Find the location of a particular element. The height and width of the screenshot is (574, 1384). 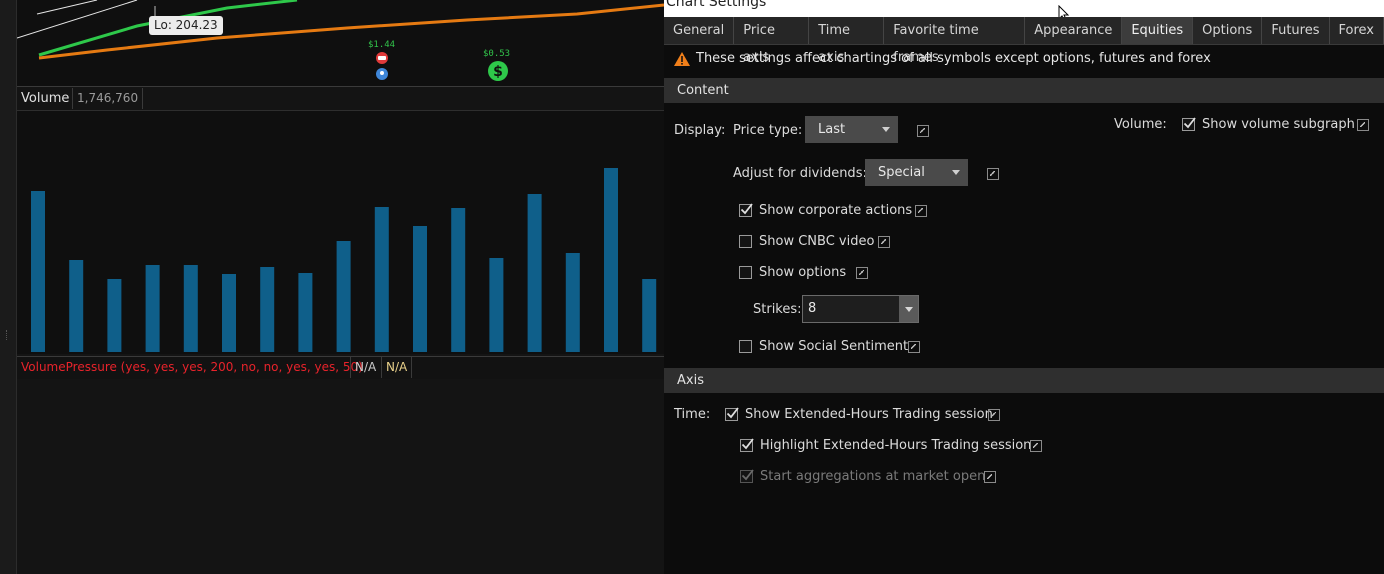

strikes-dropdown-button is located at coordinates (908, 309).